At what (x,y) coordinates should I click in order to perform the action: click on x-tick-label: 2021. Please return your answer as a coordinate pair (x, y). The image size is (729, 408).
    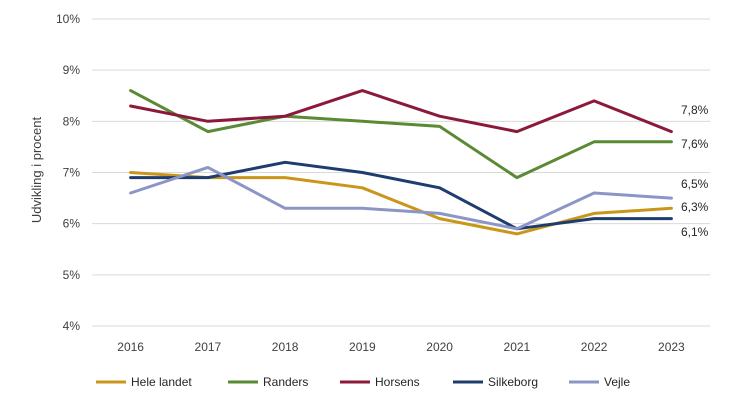
    Looking at the image, I should click on (517, 347).